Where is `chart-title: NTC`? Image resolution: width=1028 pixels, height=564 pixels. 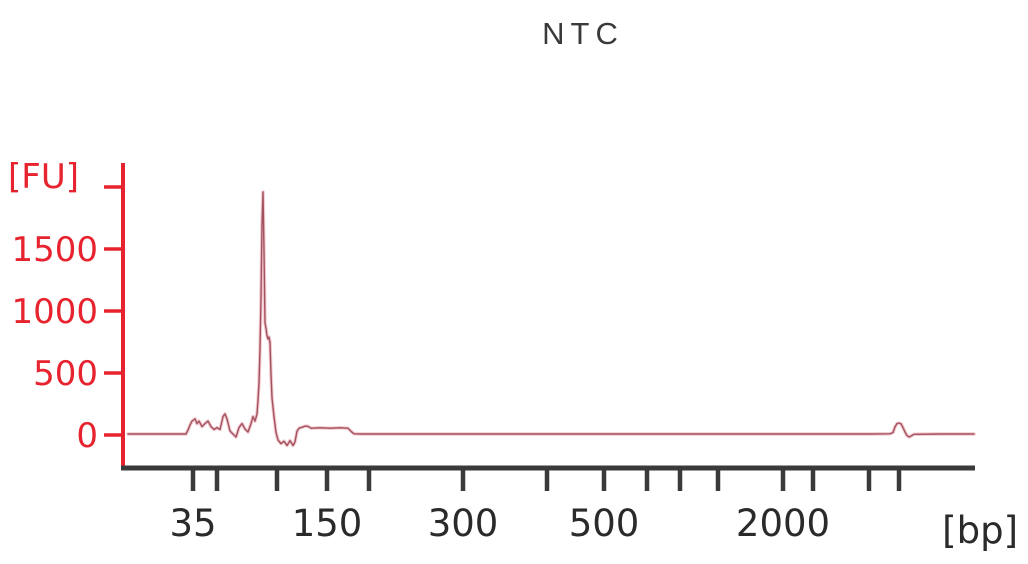
chart-title: NTC is located at coordinates (583, 33).